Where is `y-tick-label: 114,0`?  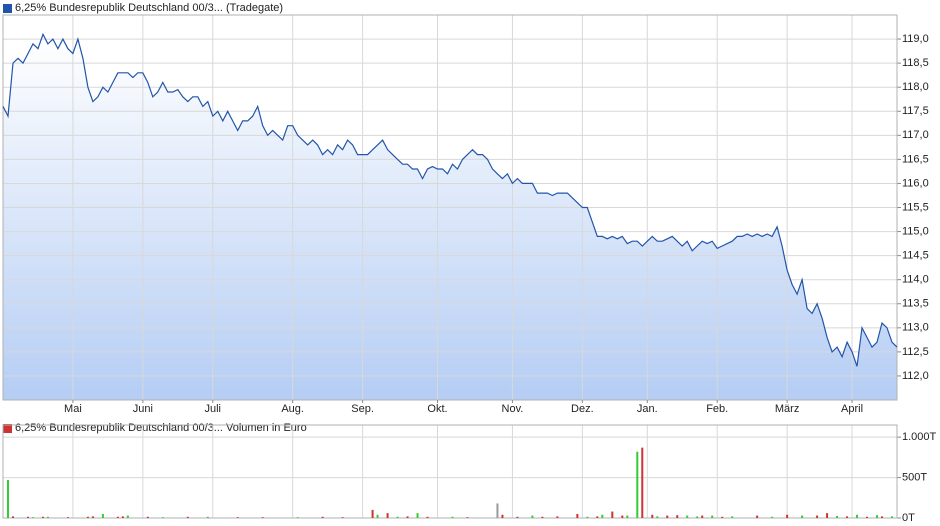
y-tick-label: 114,0 is located at coordinates (915, 280).